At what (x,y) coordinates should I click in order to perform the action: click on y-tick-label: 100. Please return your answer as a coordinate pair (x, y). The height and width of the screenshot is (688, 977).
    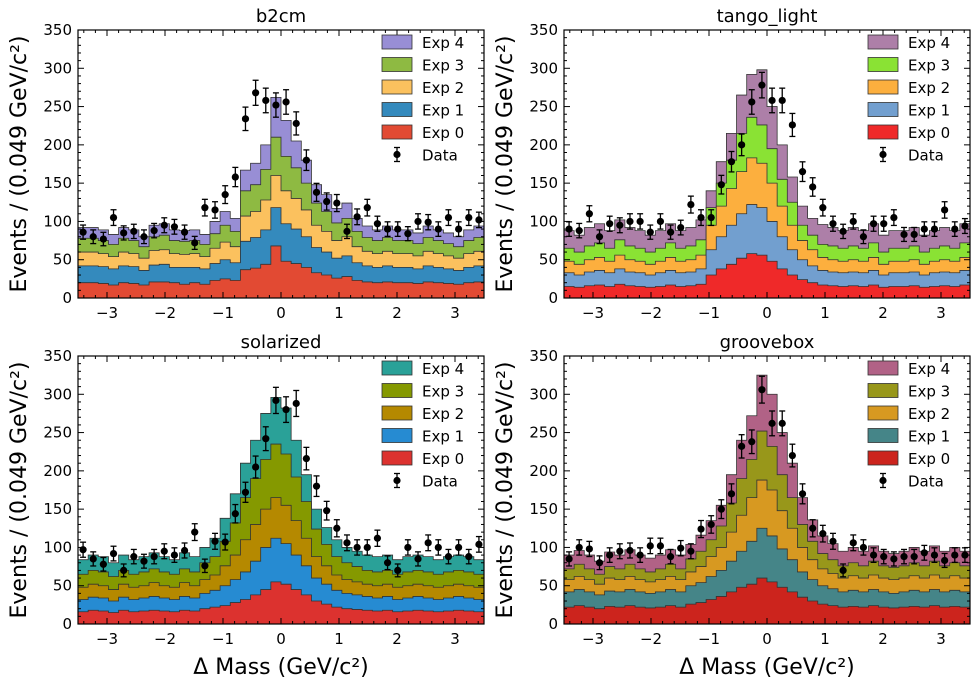
    Looking at the image, I should click on (543, 221).